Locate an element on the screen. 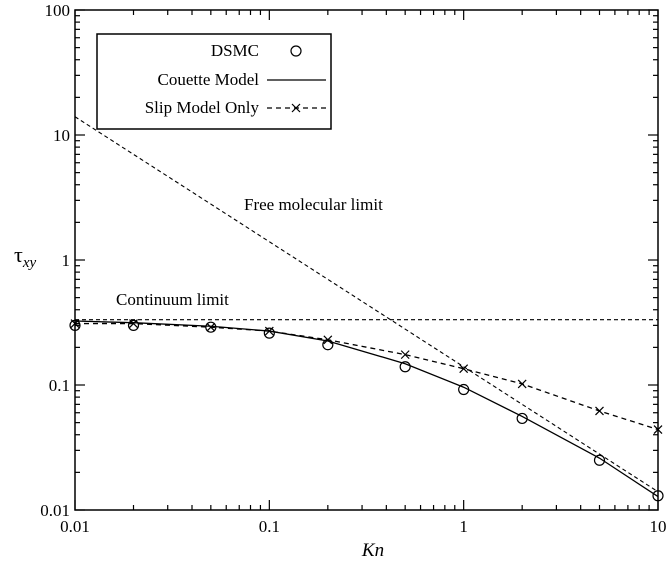 Image resolution: width=671 pixels, height=561 pixels. legend-box is located at coordinates (214, 81).